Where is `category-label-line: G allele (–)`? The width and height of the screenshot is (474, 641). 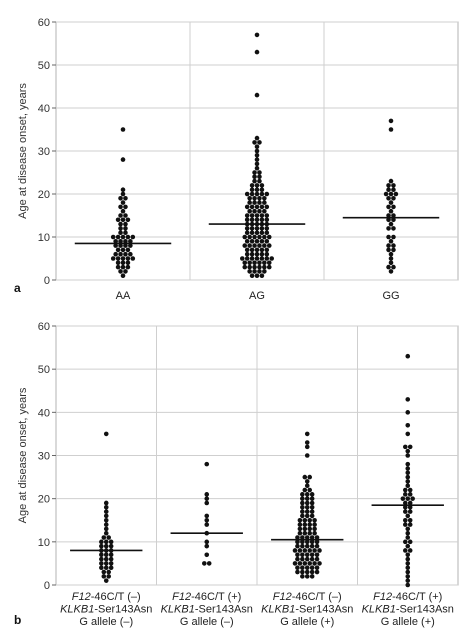 category-label-line: G allele (–) is located at coordinates (106, 622).